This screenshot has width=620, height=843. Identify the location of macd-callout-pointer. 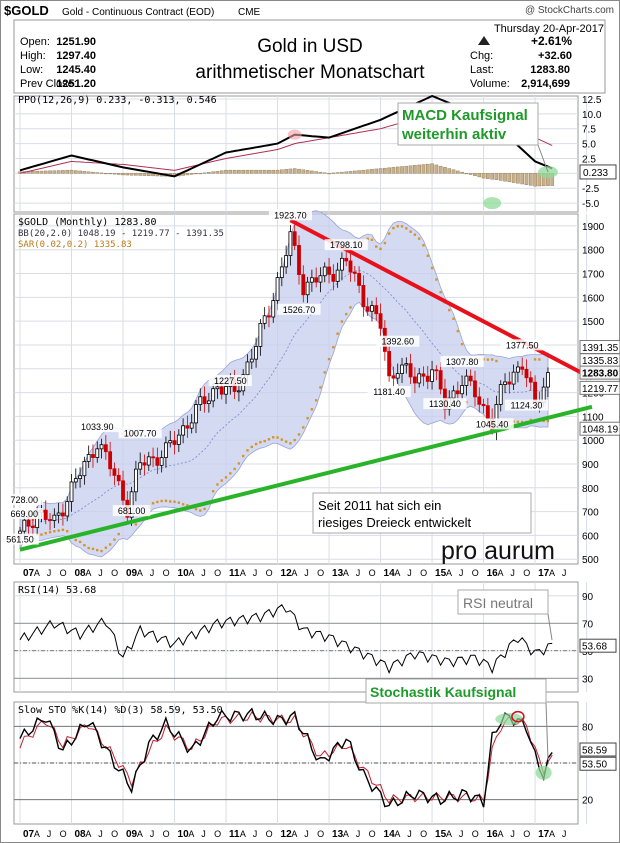
(543, 158).